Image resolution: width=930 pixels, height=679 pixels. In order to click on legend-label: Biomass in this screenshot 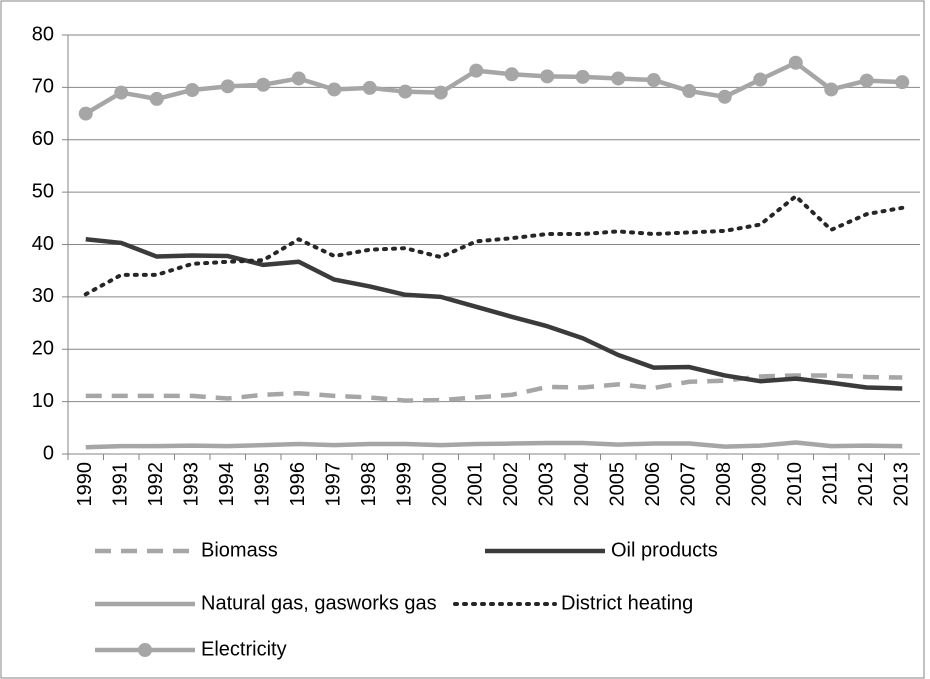, I will do `click(239, 550)`.